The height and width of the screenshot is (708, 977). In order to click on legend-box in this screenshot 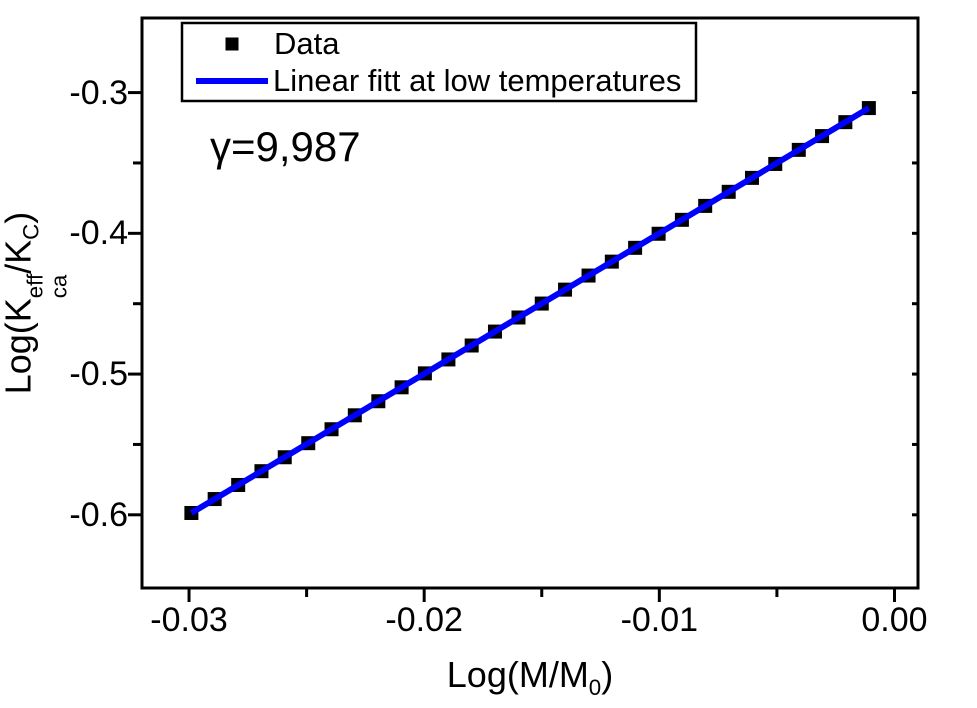, I will do `click(439, 62)`.